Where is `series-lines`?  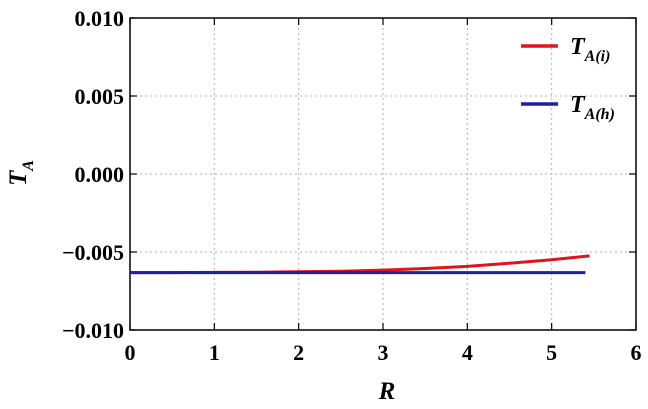
series-lines is located at coordinates (360, 264).